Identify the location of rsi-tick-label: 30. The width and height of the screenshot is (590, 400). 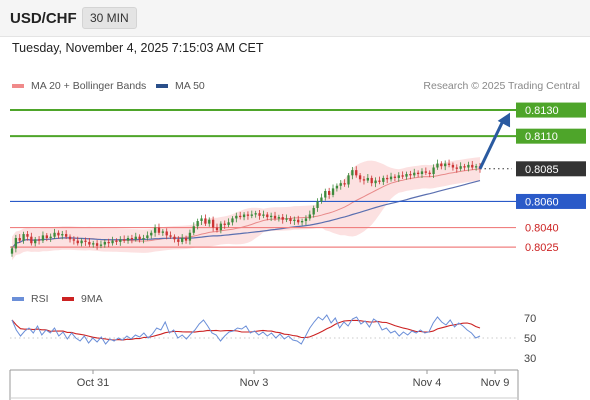
(530, 359).